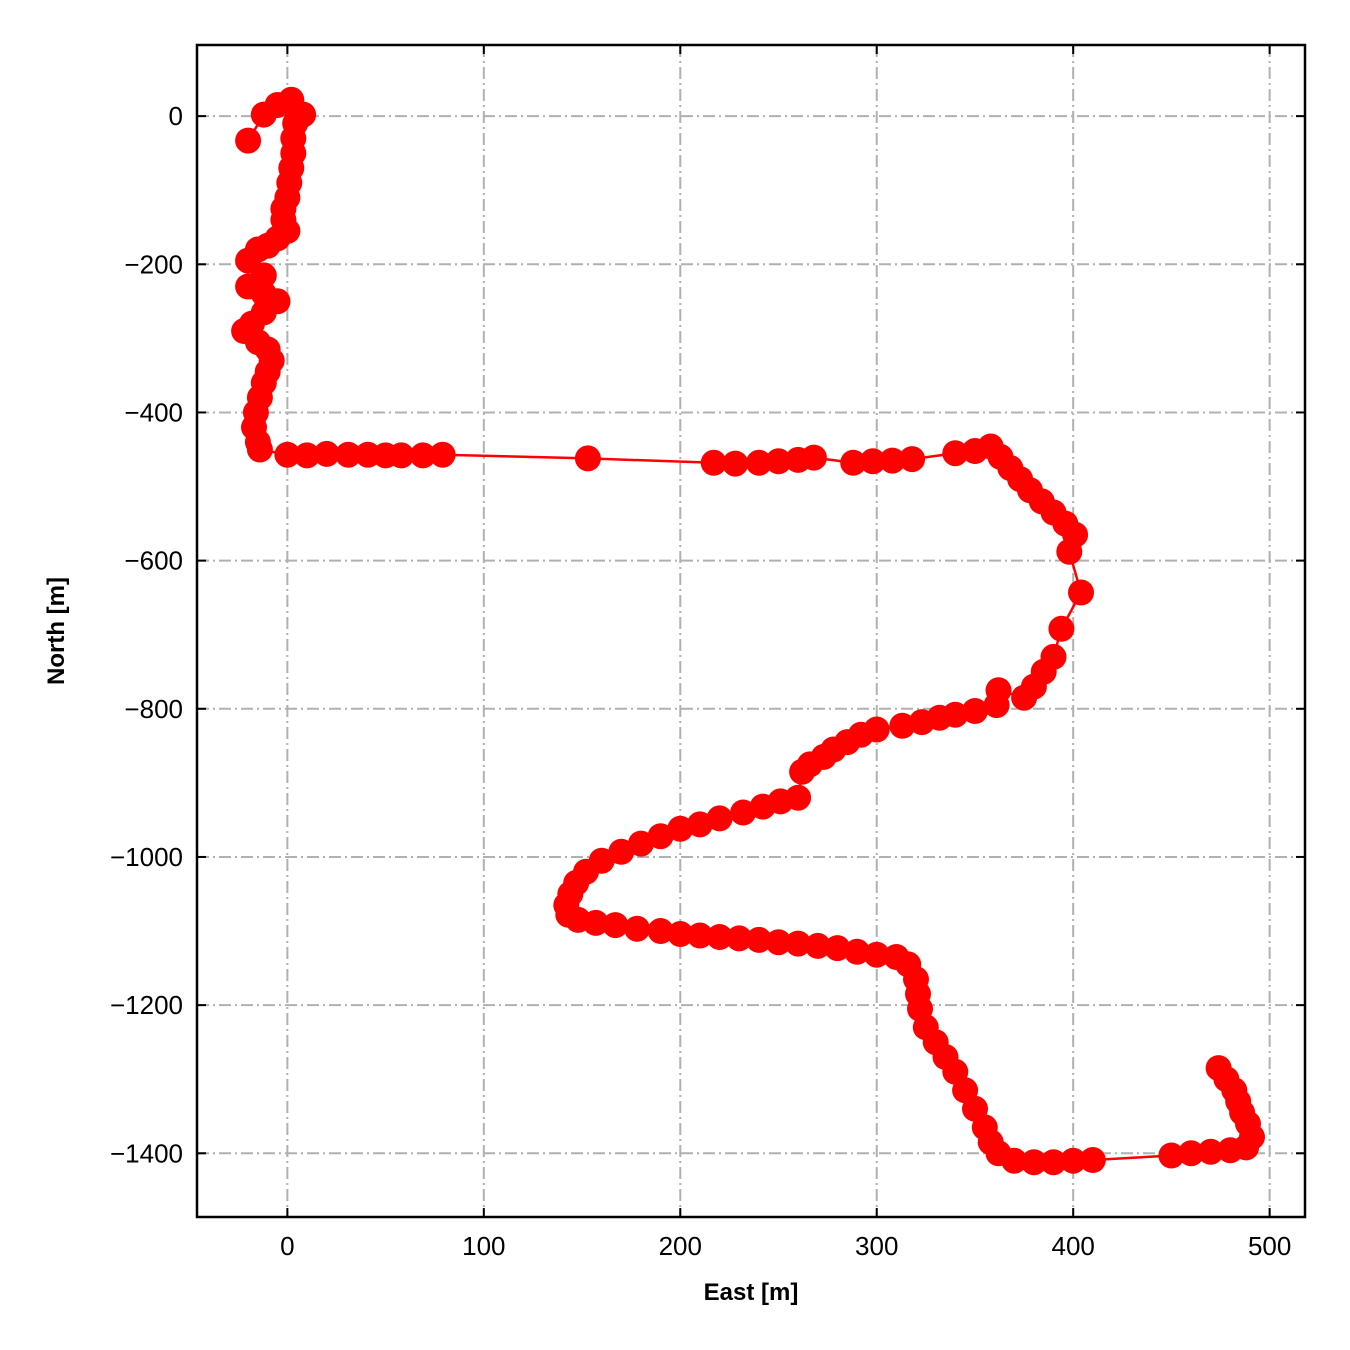 The height and width of the screenshot is (1350, 1350). Describe the element at coordinates (153, 709) in the screenshot. I see `y-tick-label: −800` at that location.